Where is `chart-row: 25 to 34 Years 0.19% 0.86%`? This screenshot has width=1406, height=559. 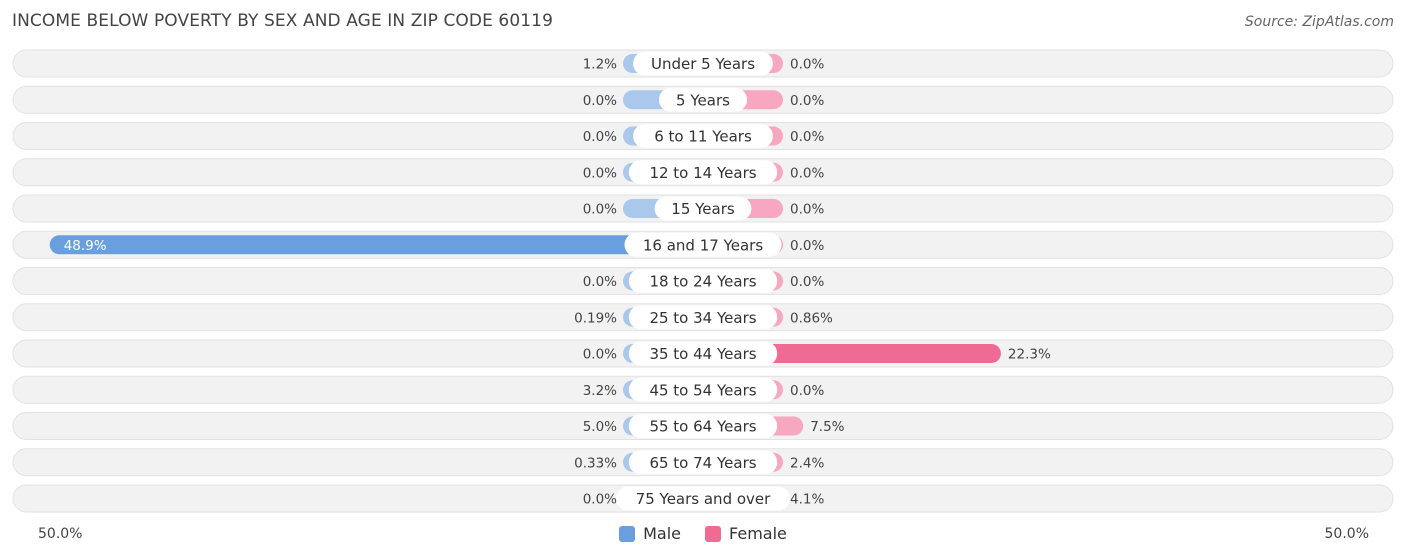
chart-row: 25 to 34 Years 0.19% 0.86% is located at coordinates (703, 317).